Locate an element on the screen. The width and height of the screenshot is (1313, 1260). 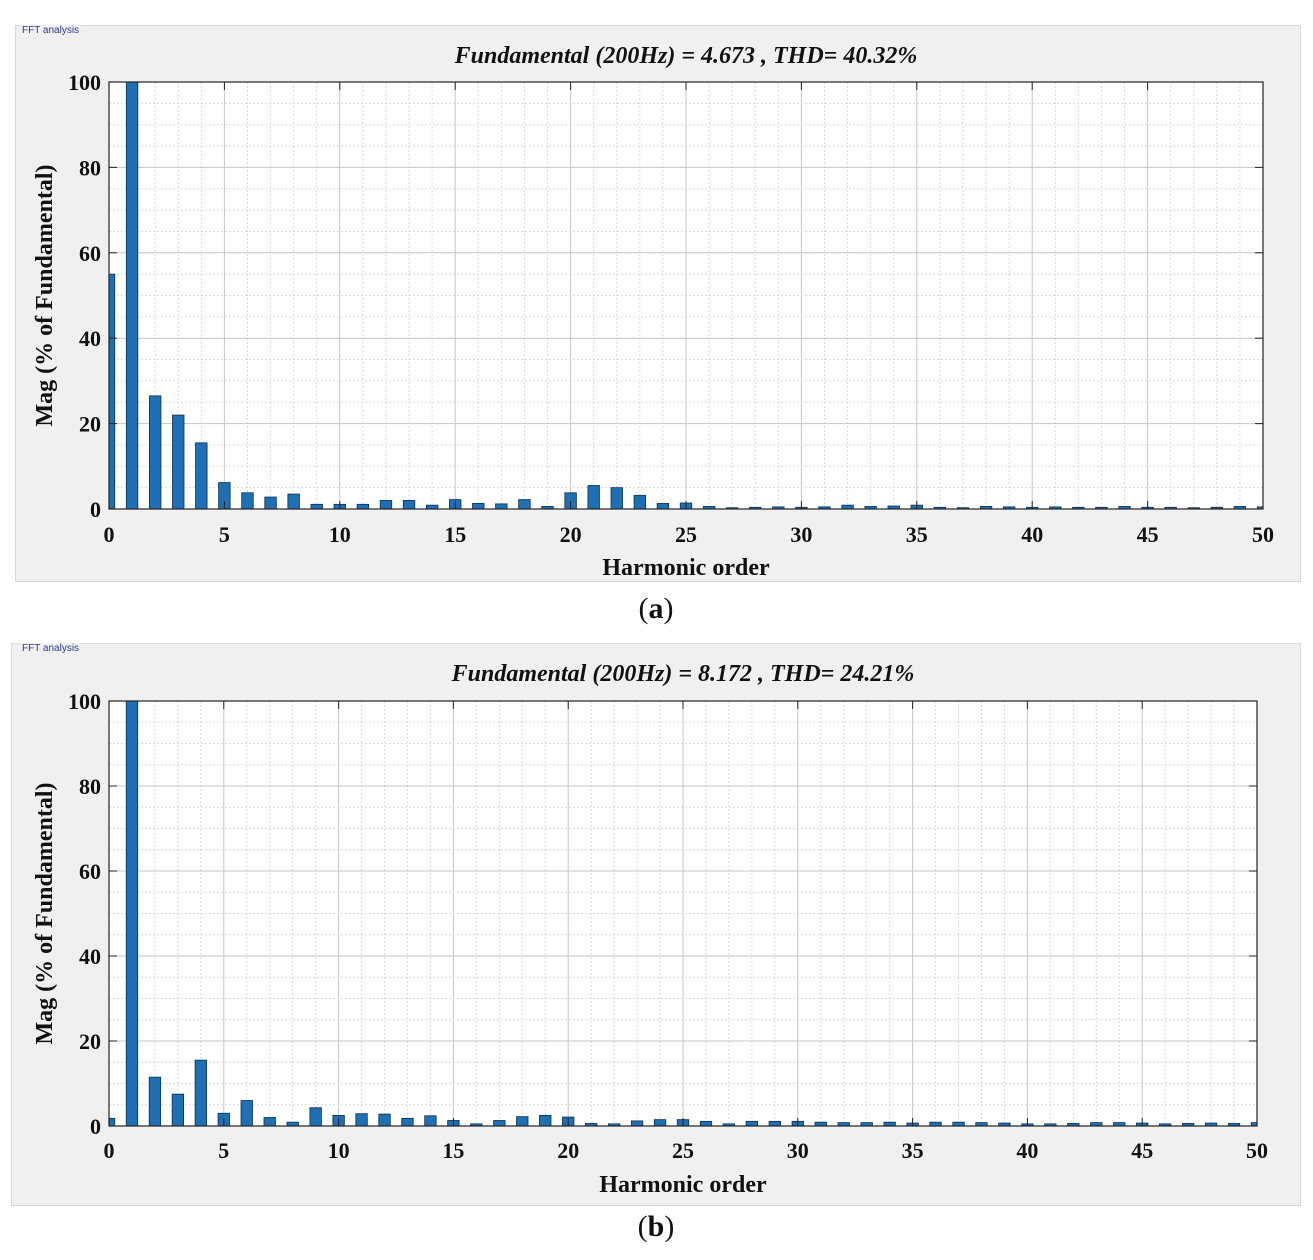
caption-a-letter: a is located at coordinates (656, 608).